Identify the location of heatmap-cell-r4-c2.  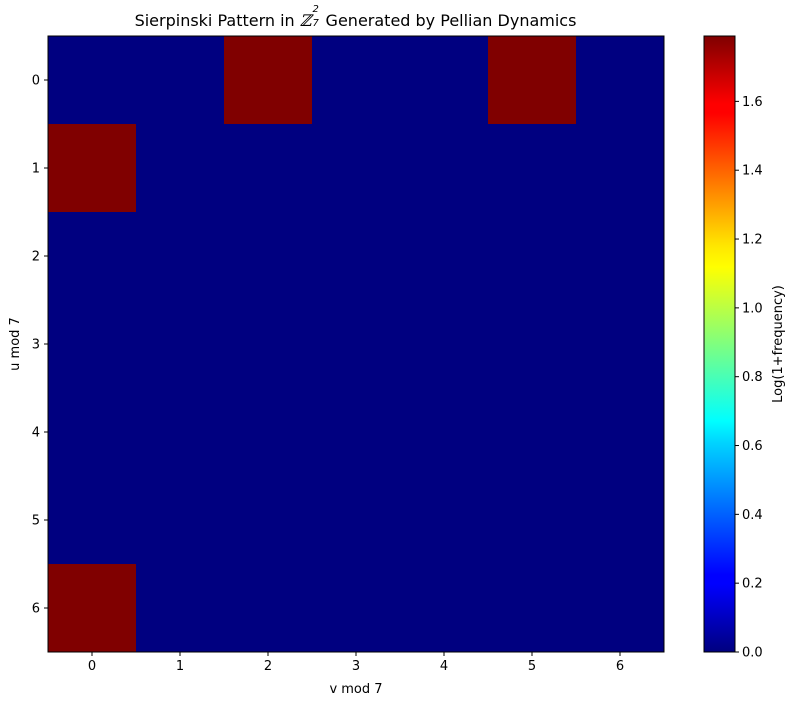
(268, 432).